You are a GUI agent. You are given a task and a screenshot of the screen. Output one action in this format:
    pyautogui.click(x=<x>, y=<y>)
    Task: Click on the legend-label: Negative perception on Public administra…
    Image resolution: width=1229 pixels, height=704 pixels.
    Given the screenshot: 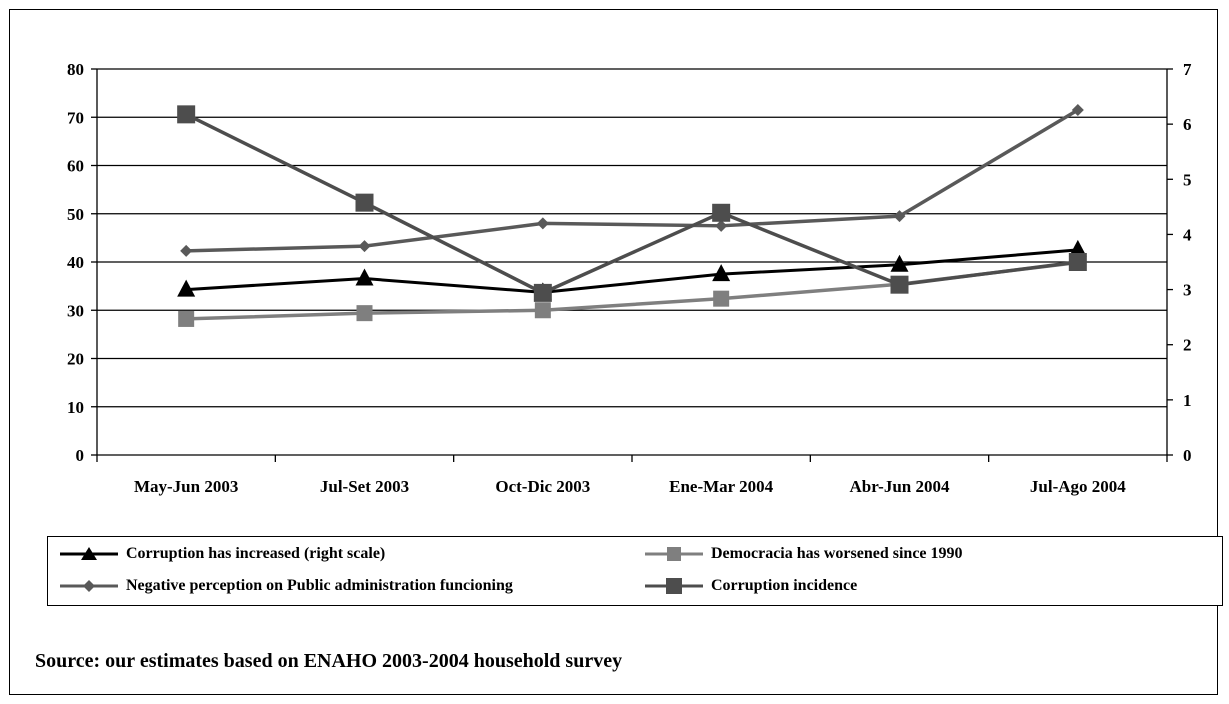 What is the action you would take?
    pyautogui.click(x=319, y=585)
    